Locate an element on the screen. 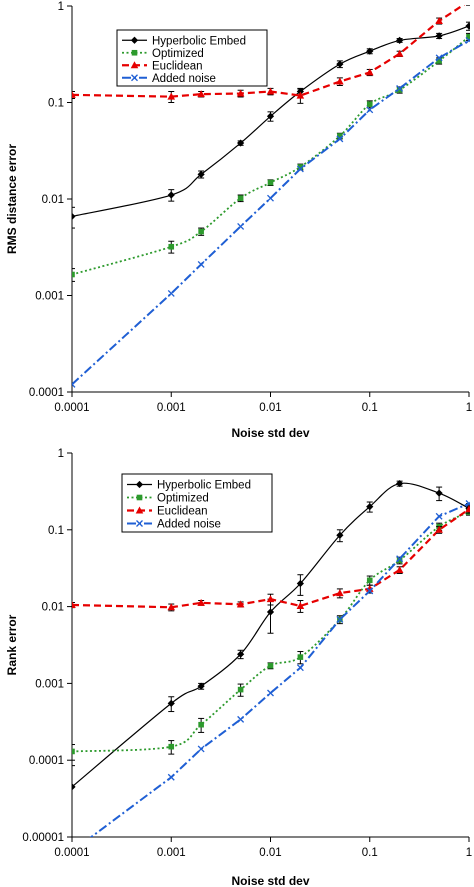 This screenshot has height=887, width=474. chart-2-x-tick-label: 0.1 is located at coordinates (370, 853).